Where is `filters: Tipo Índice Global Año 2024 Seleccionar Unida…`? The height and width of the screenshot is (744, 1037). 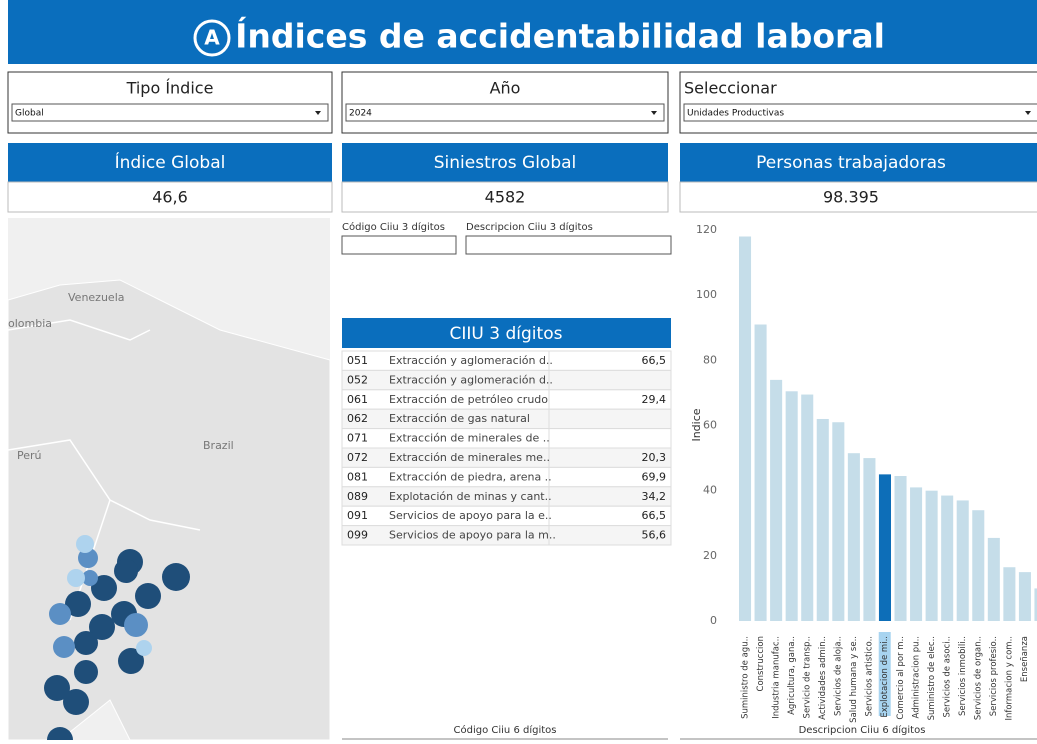 filters: Tipo Índice Global Año 2024 Seleccionar Unida… is located at coordinates (522, 102).